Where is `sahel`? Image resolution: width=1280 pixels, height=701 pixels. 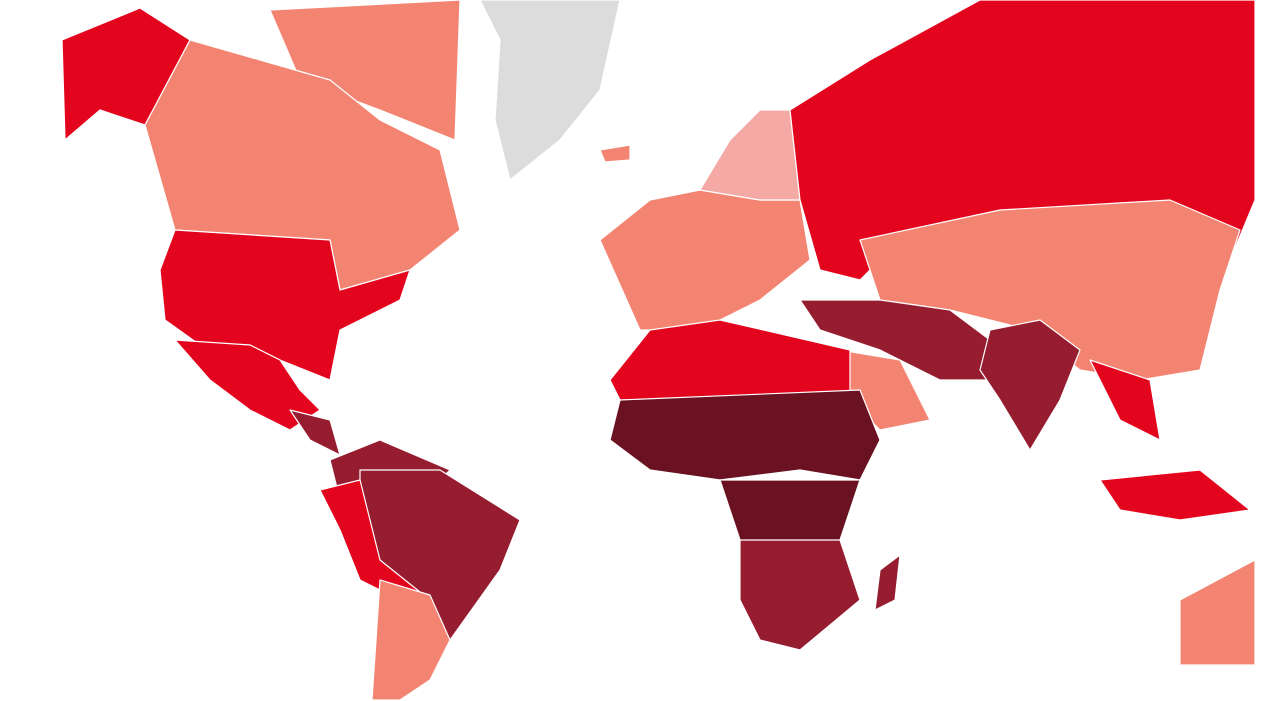
sahel is located at coordinates (745, 435).